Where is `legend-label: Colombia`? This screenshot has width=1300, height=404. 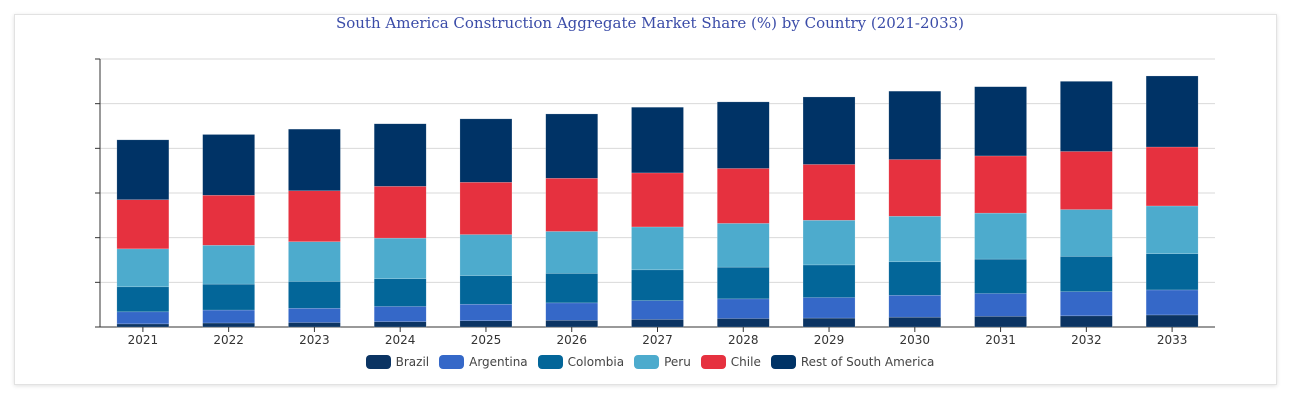 legend-label: Colombia is located at coordinates (596, 362).